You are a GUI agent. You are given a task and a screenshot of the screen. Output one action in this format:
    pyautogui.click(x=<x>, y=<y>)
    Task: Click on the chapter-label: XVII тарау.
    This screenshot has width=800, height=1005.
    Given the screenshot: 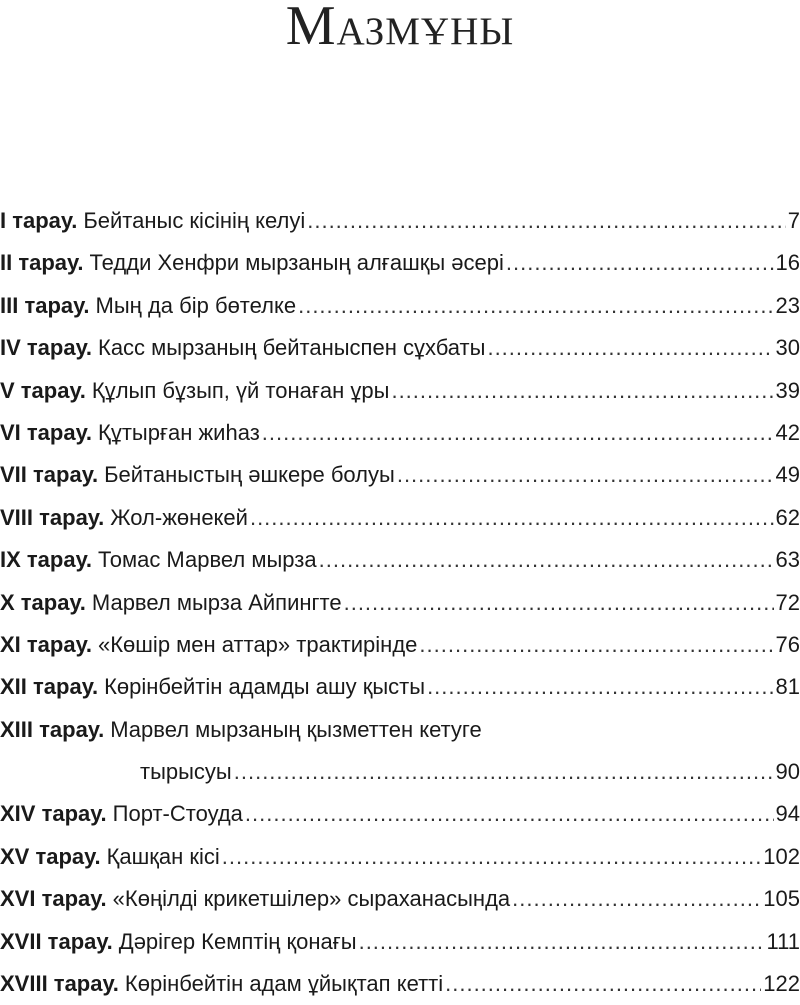 What is the action you would take?
    pyautogui.click(x=56, y=941)
    